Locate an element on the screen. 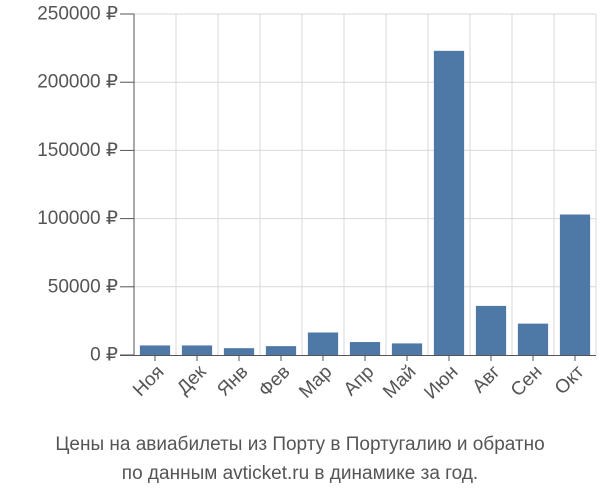  x-tick-label: Май is located at coordinates (399, 382).